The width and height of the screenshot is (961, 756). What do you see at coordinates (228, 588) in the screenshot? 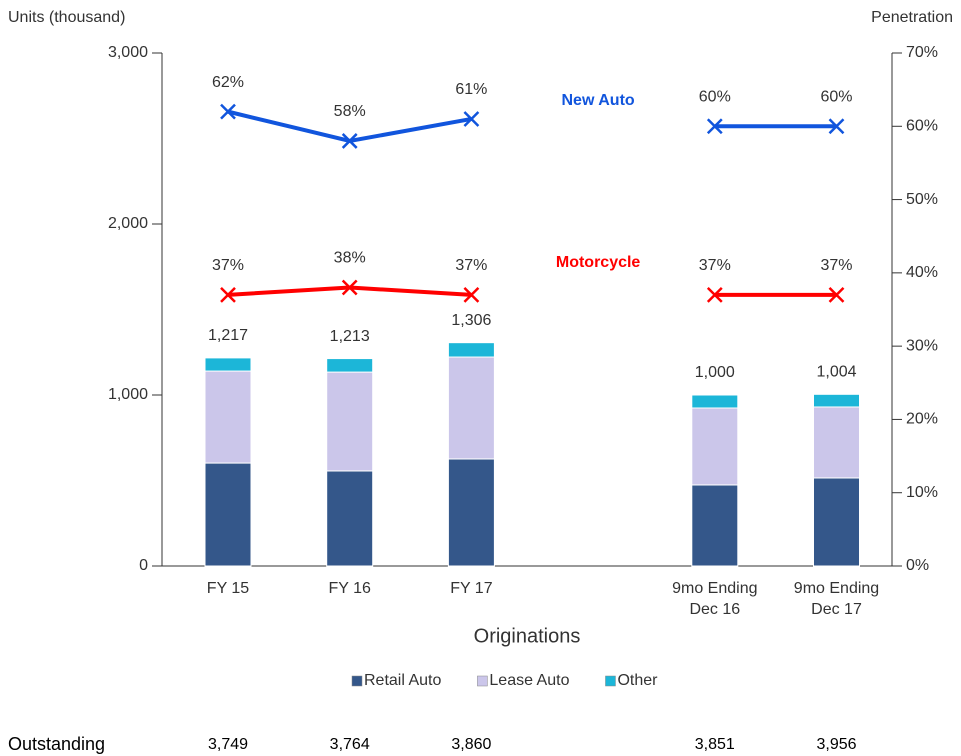
I see `x-tick-label: FY 15` at bounding box center [228, 588].